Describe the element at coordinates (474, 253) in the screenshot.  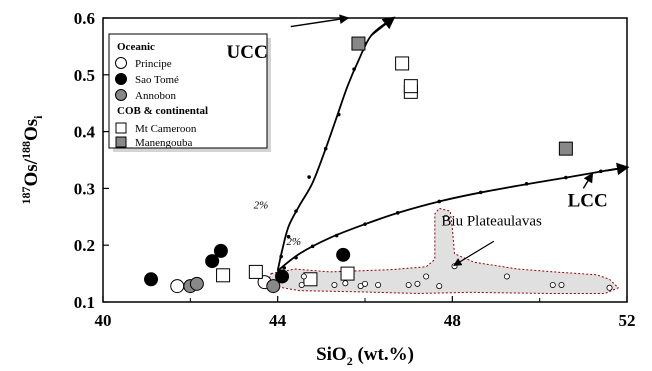
I see `biu-field-arrow` at that location.